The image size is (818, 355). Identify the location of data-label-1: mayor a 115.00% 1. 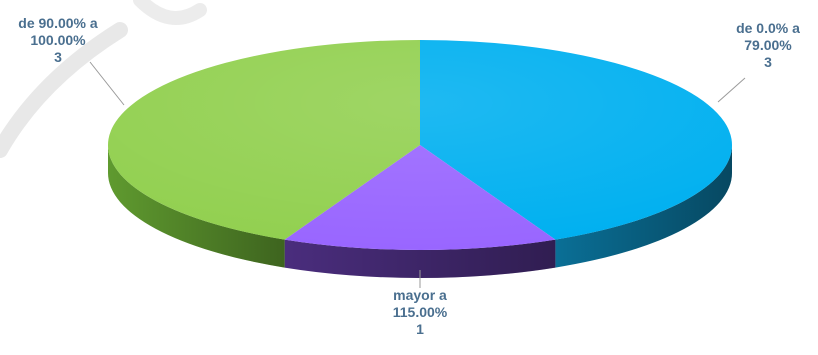
(420, 303).